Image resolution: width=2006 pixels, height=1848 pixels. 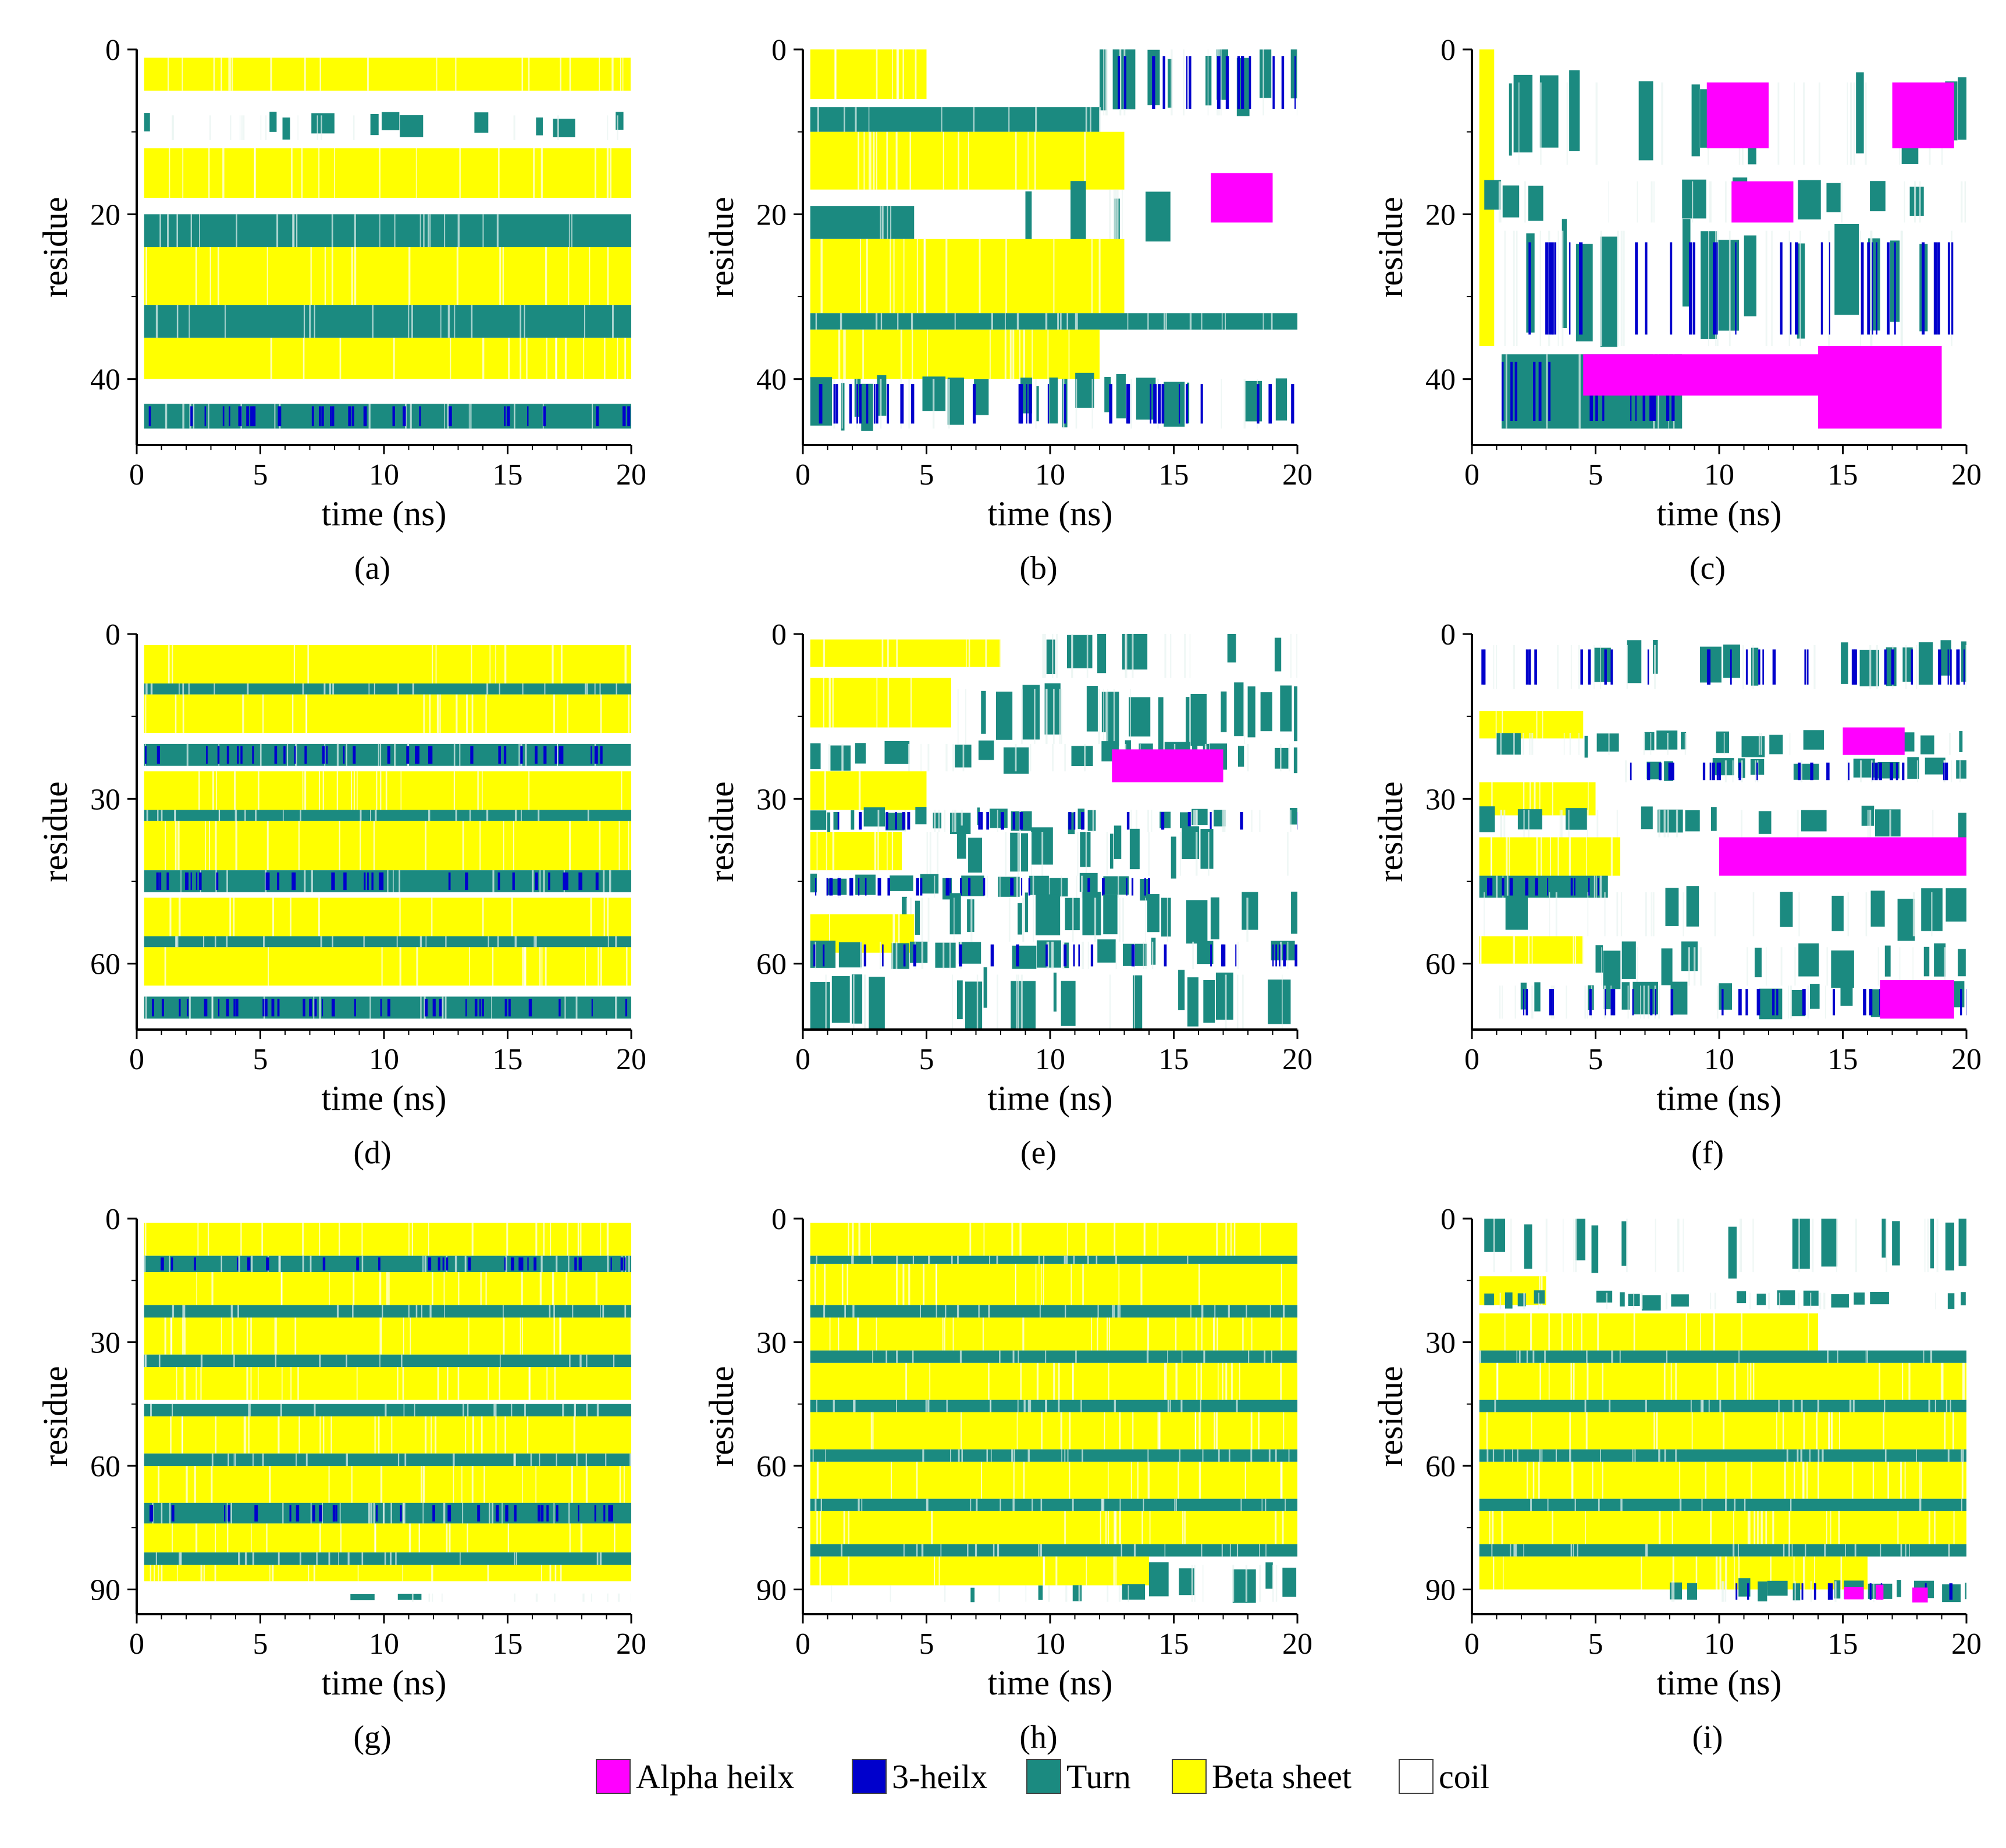 I want to click on x-tick-label: 5, so click(x=260, y=1644).